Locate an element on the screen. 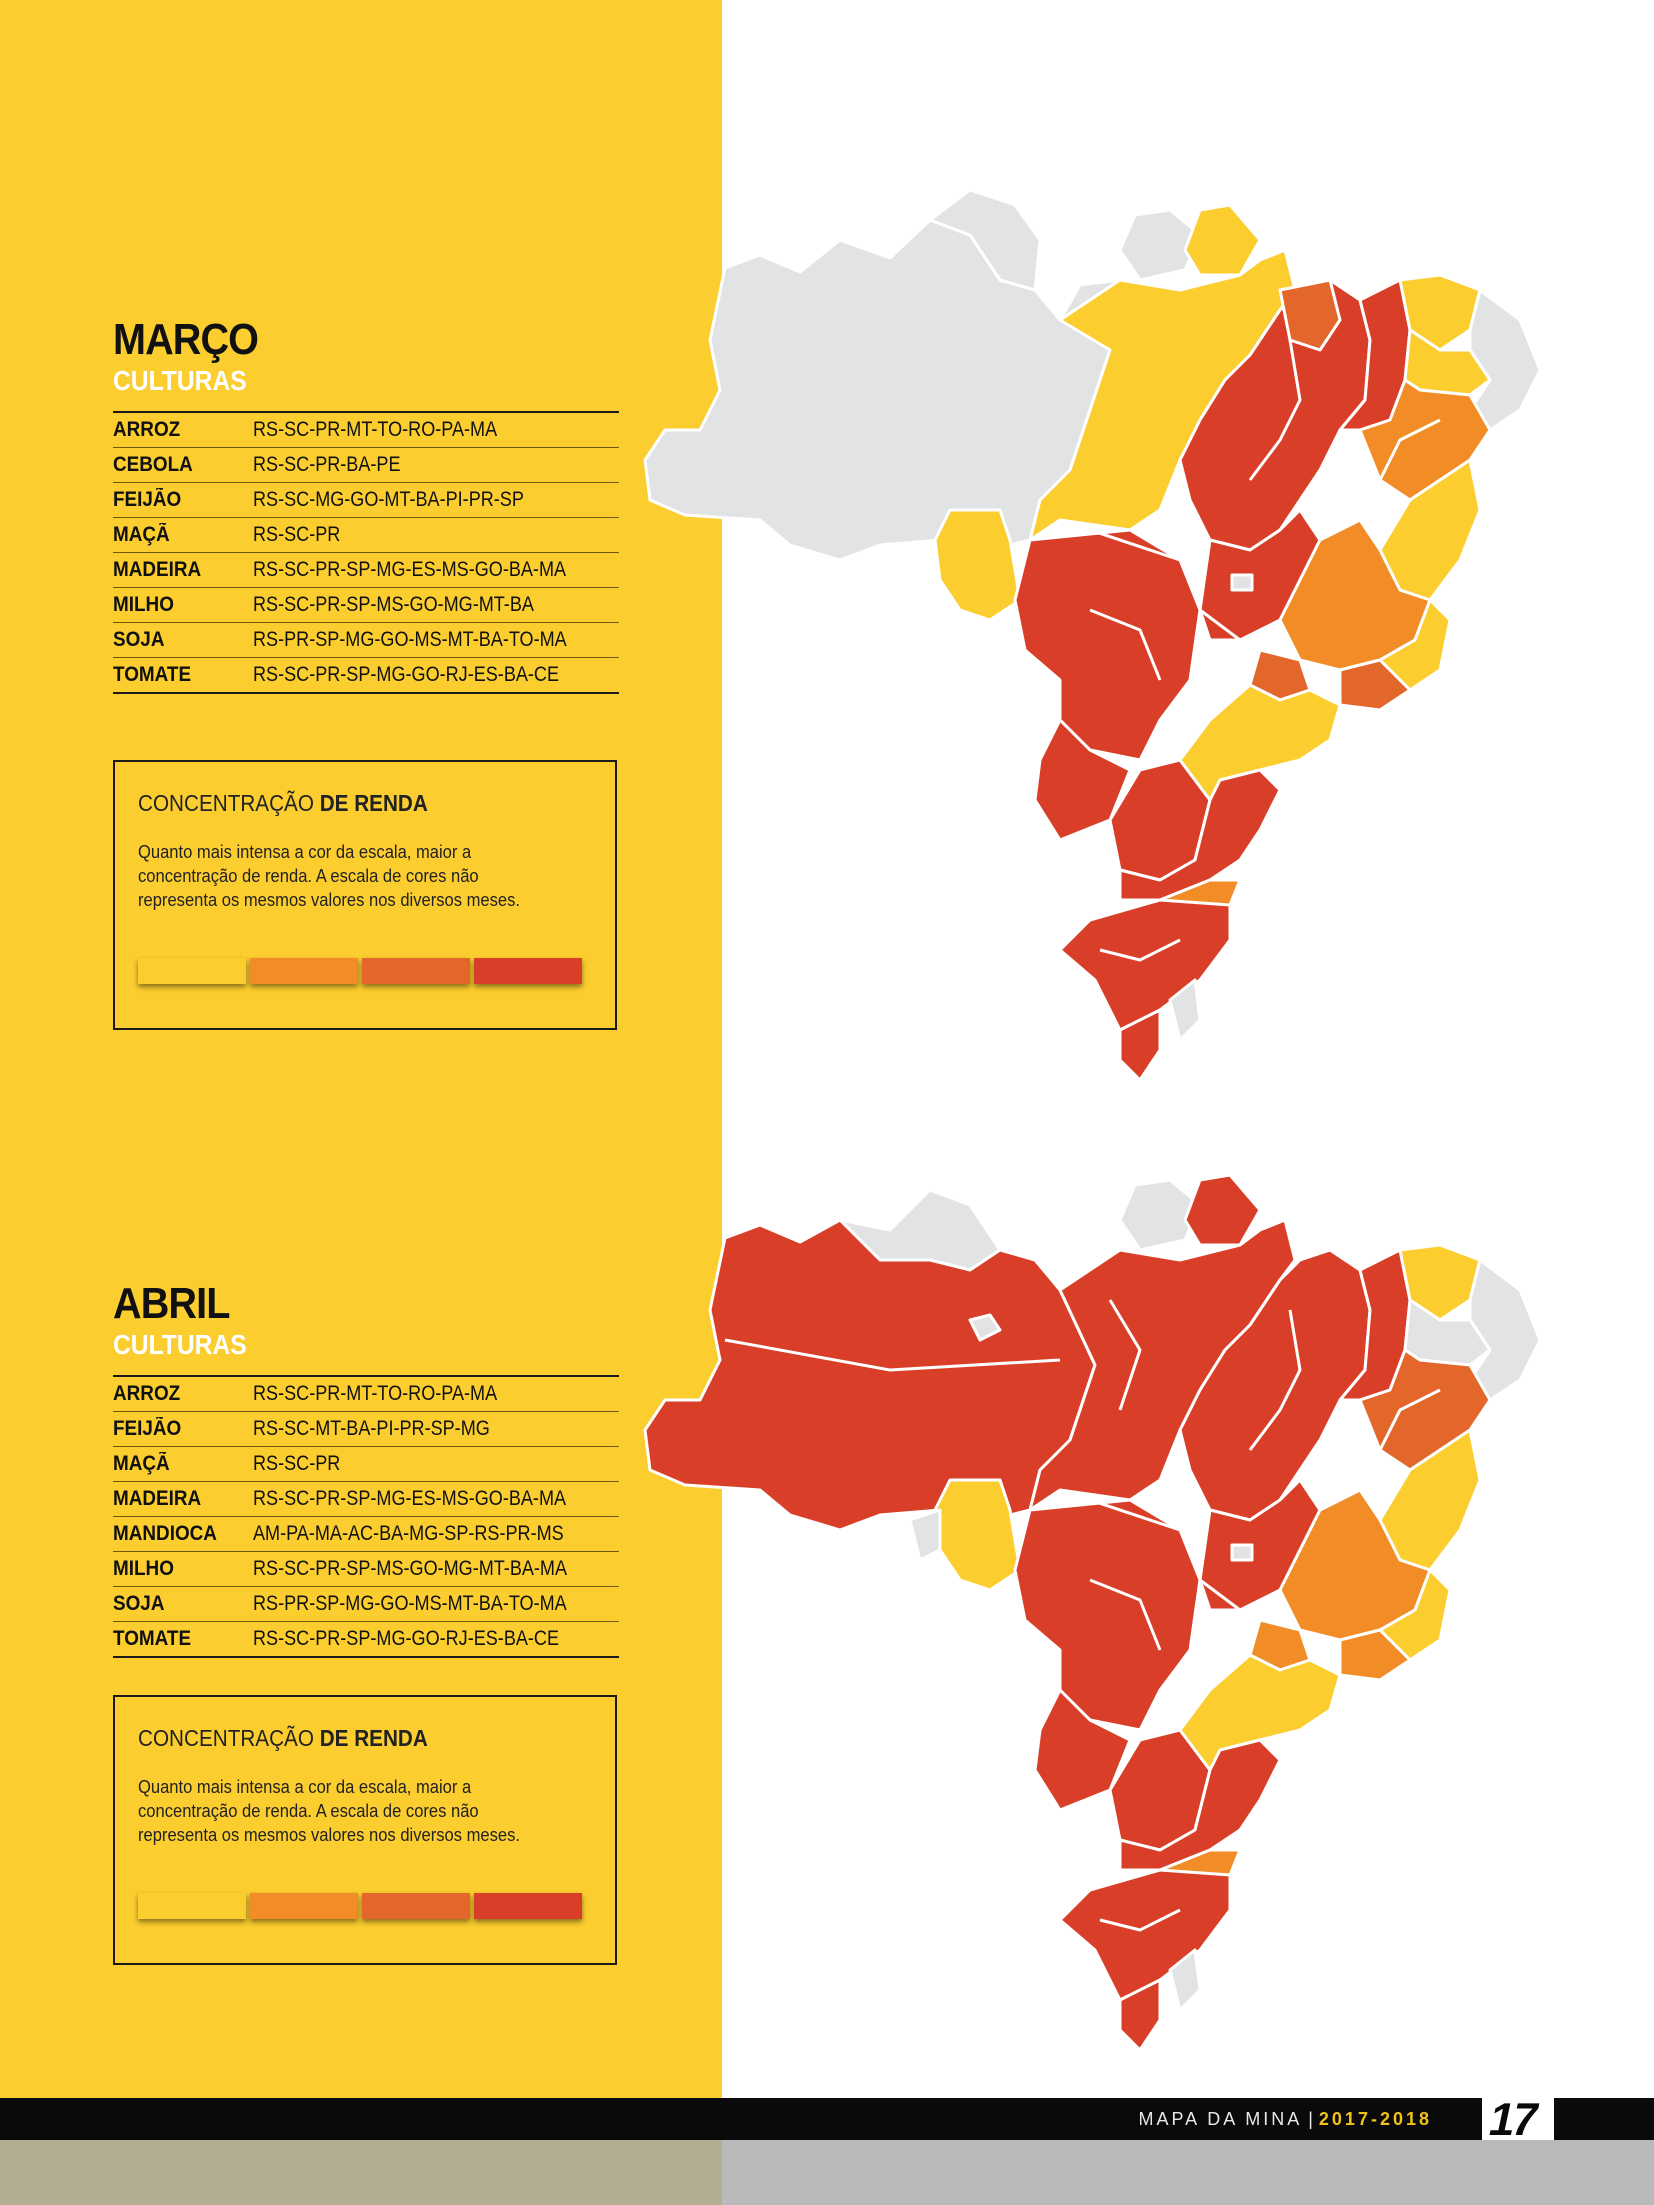 Image resolution: width=1654 pixels, height=2205 pixels. publication-name: MAPA DA MINA is located at coordinates (1220, 2119).